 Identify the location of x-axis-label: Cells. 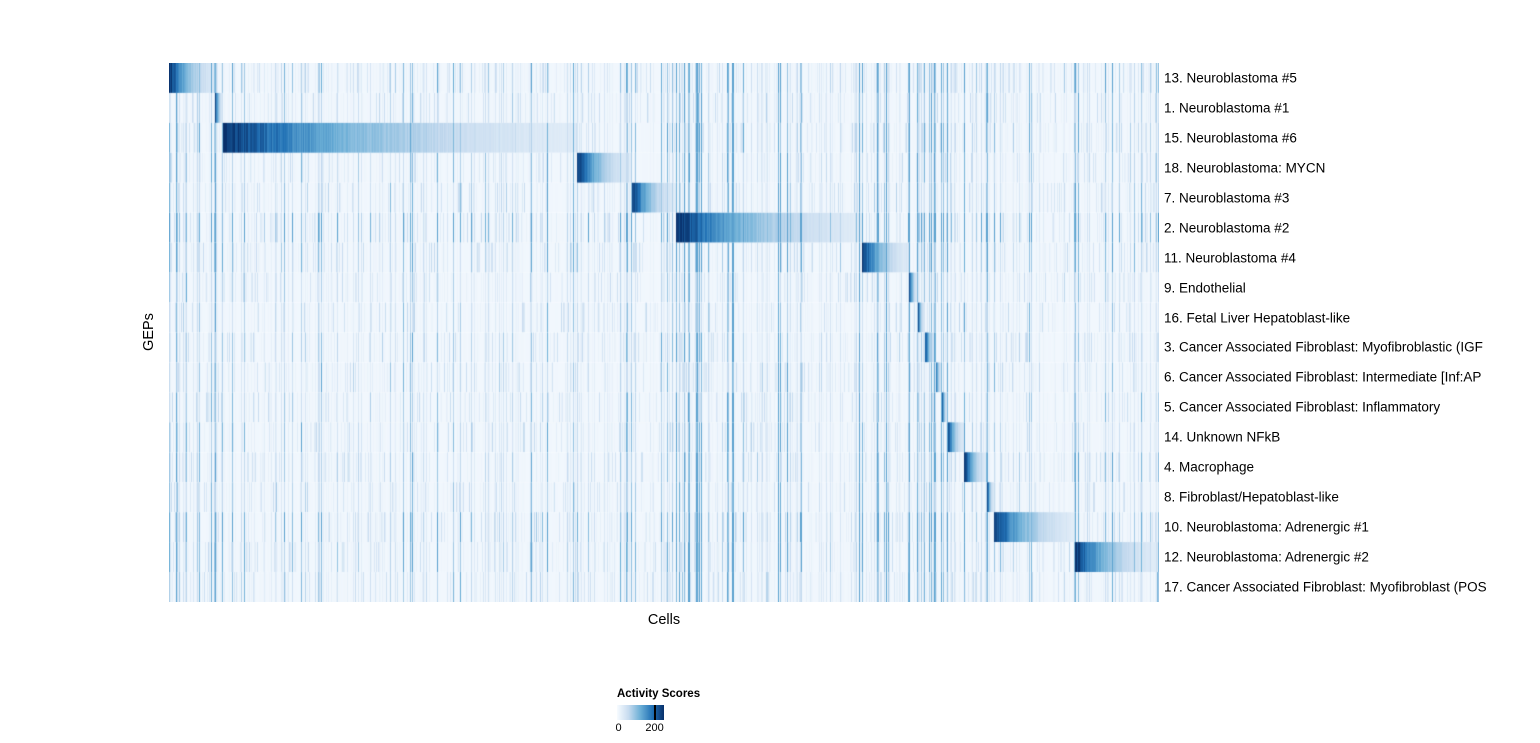
(664, 620).